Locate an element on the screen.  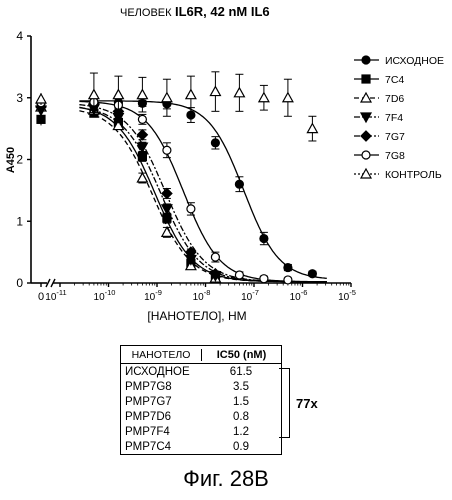
legend-label: ИСХОДНОЕ is located at coordinates (414, 61).